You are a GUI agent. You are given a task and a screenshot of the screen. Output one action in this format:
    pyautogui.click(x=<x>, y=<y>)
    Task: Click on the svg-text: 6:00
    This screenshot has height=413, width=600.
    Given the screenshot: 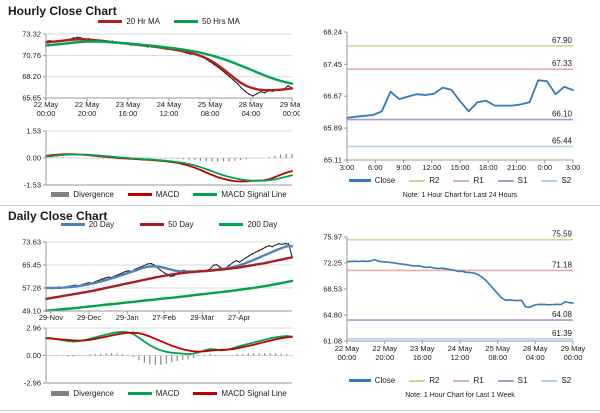 What is the action you would take?
    pyautogui.click(x=375, y=167)
    